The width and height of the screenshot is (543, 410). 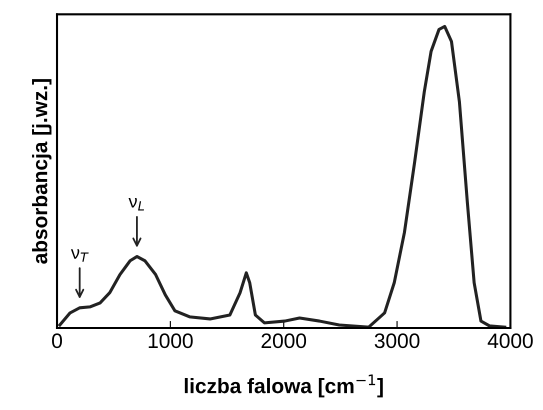 I want to click on annotation: ν$_{L}$, so click(x=136, y=204).